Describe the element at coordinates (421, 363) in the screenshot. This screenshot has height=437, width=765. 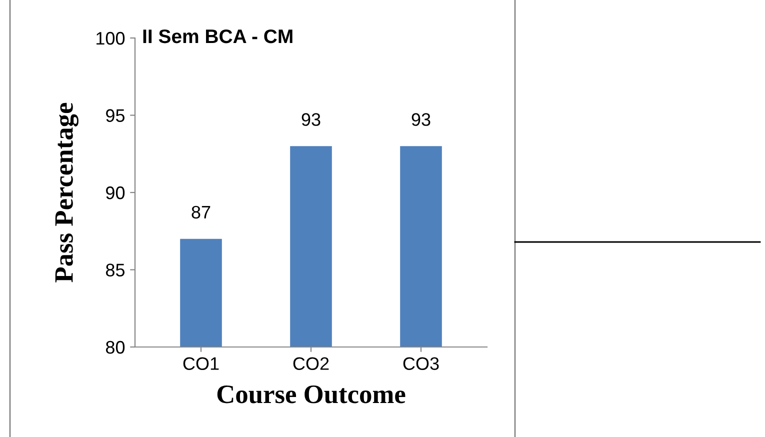
I see `x-tick-label: CO3` at that location.